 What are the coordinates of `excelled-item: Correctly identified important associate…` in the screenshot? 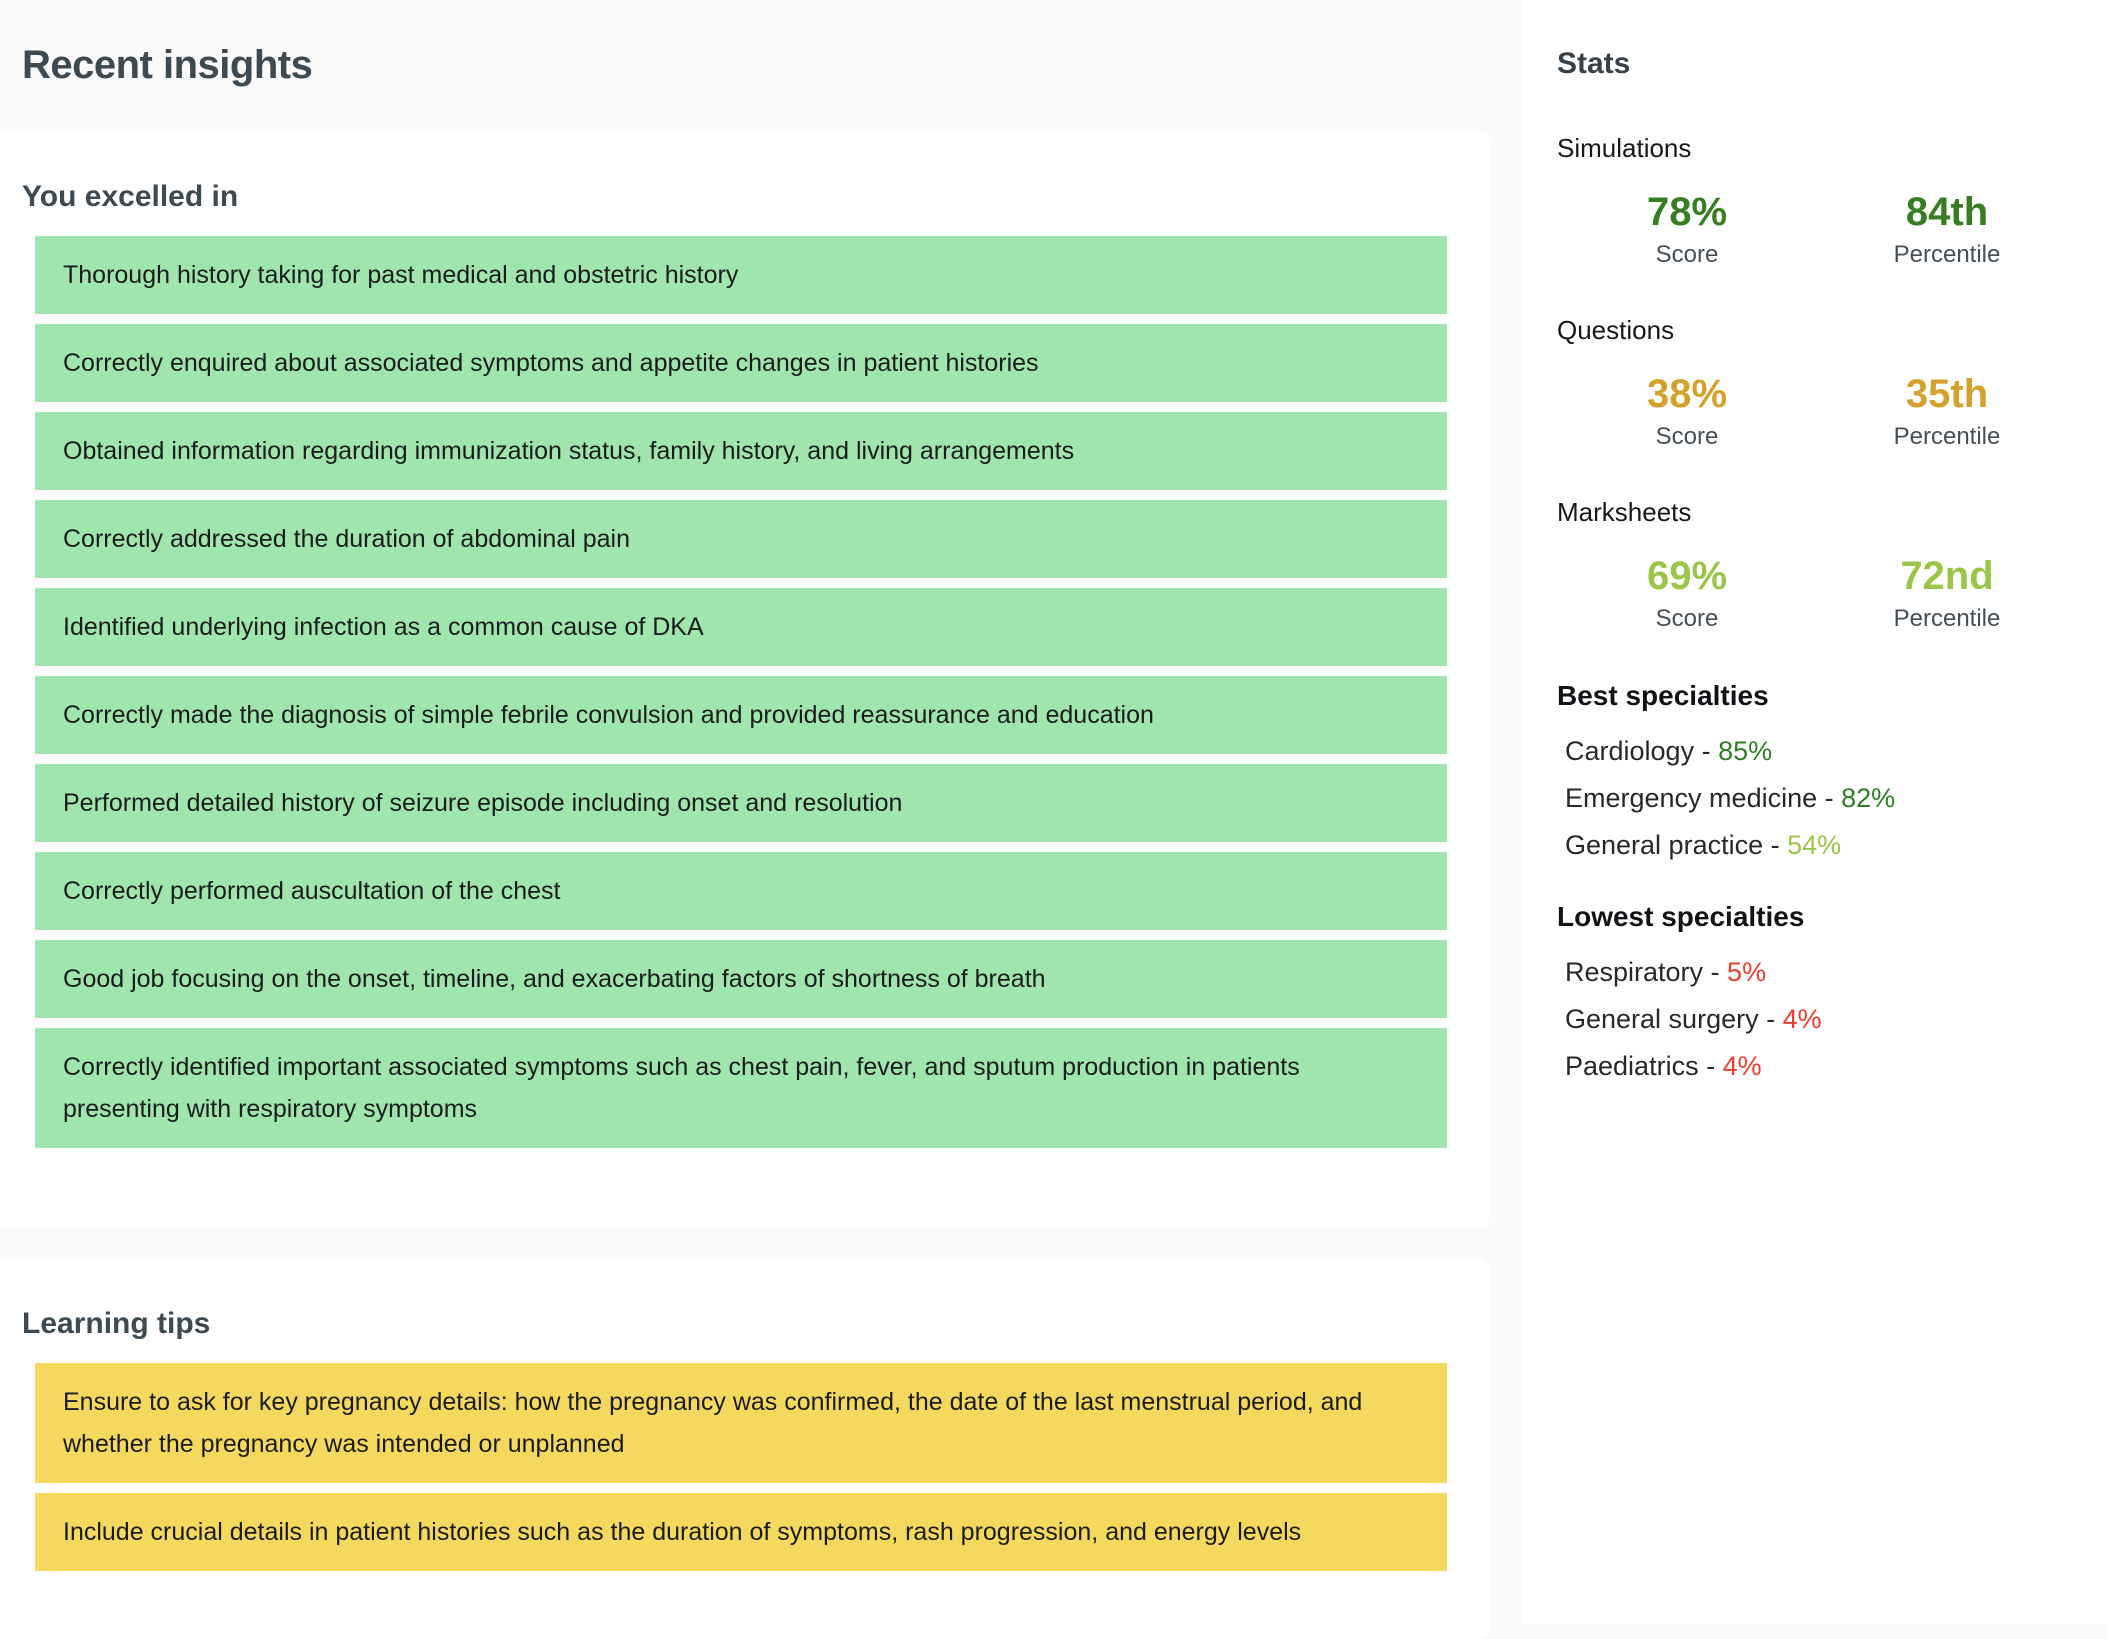 It's located at (741, 1088).